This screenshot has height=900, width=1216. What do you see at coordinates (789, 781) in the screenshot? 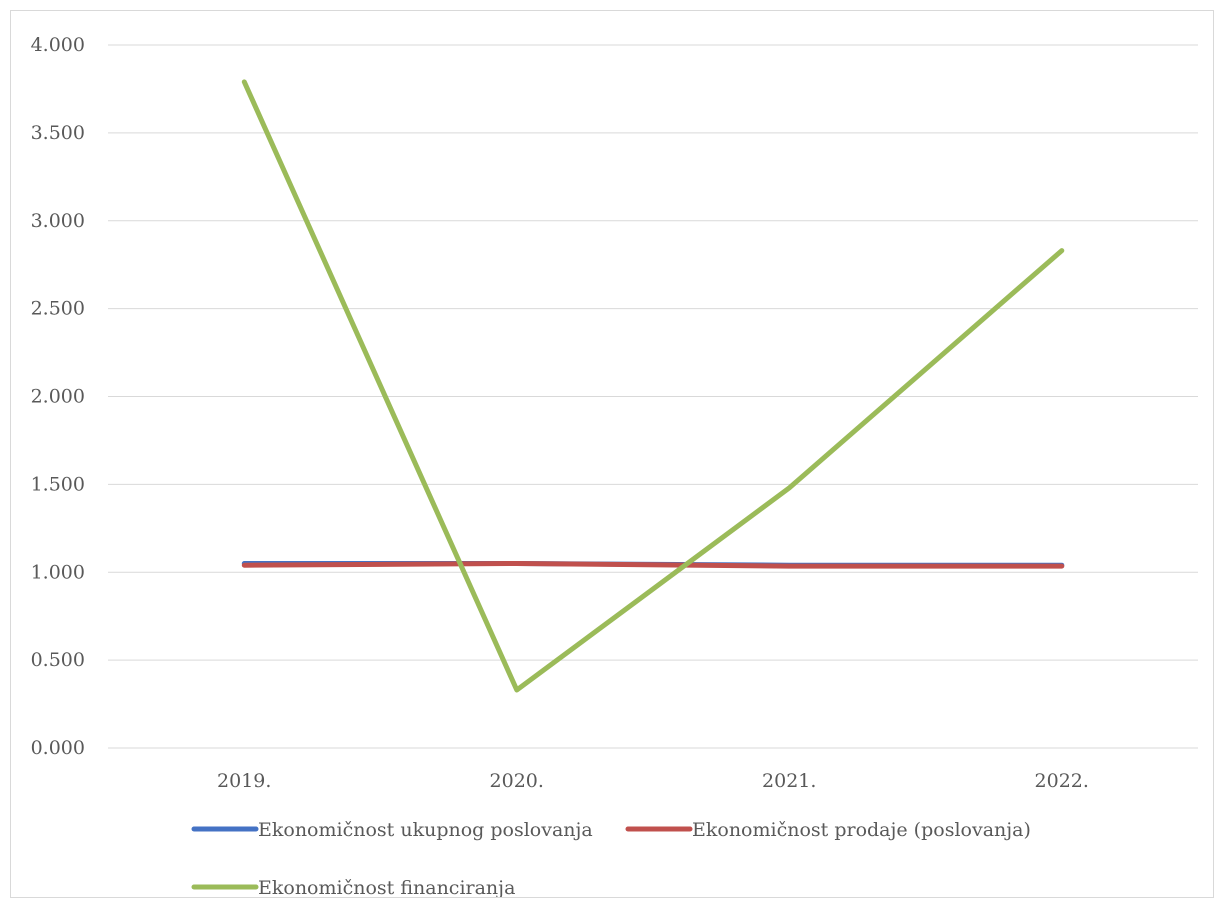
I see `x-tick-label: 2021.` at bounding box center [789, 781].